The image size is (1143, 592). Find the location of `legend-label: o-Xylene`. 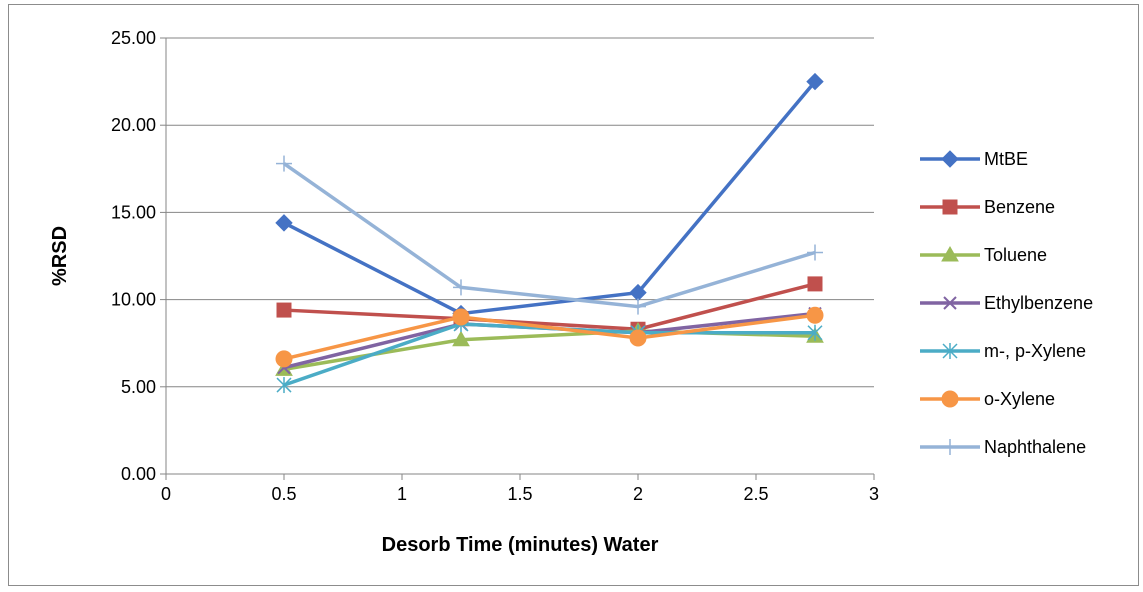

legend-label: o-Xylene is located at coordinates (1019, 399).